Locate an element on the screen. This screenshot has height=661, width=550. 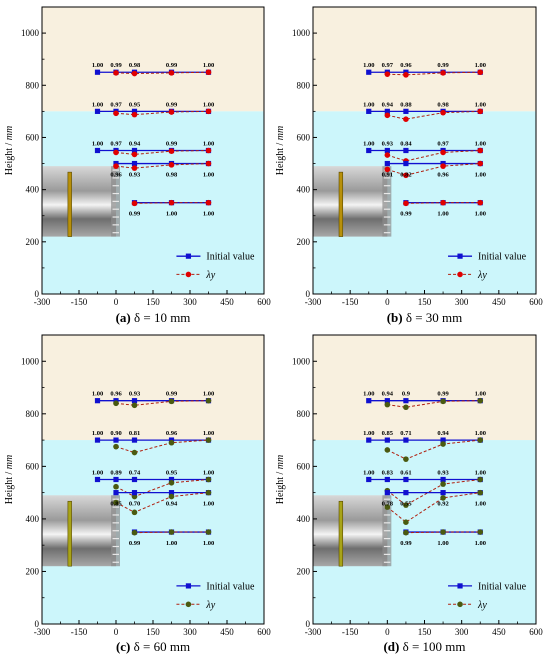
legend-initial-label: Initial value is located at coordinates (502, 257).